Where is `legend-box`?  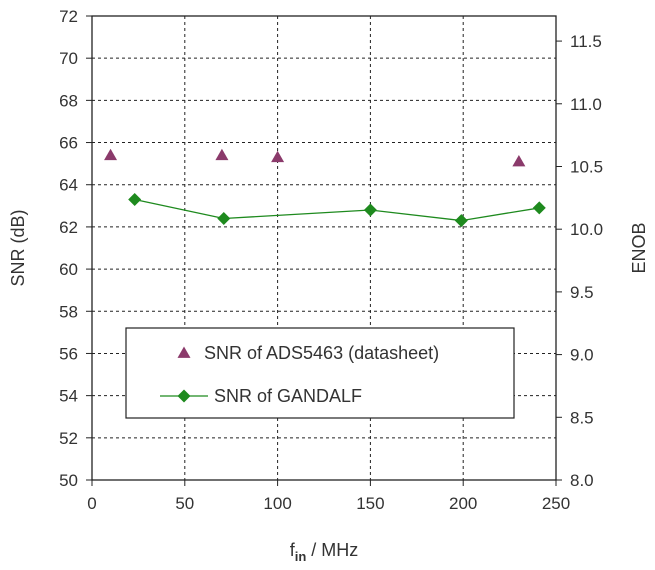
legend-box is located at coordinates (320, 373).